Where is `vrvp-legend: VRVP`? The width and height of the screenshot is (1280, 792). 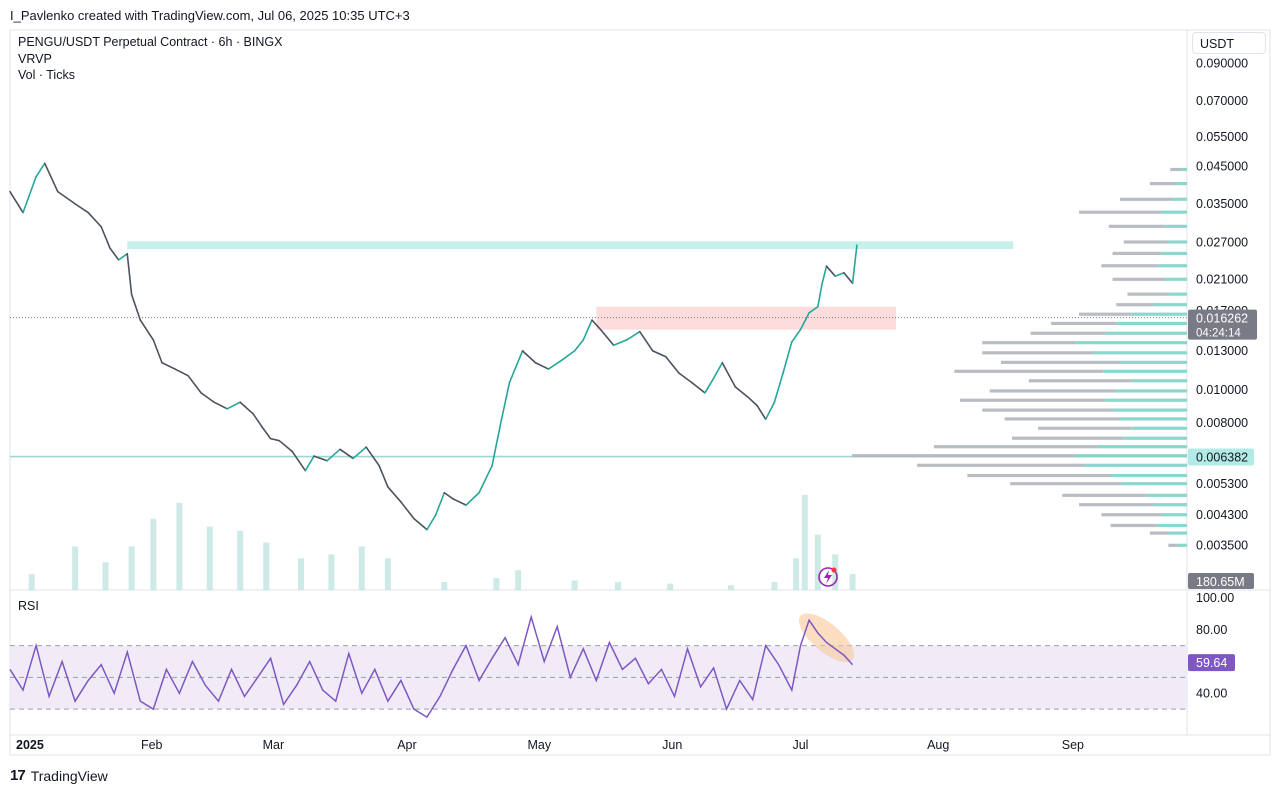 vrvp-legend: VRVP is located at coordinates (35, 59).